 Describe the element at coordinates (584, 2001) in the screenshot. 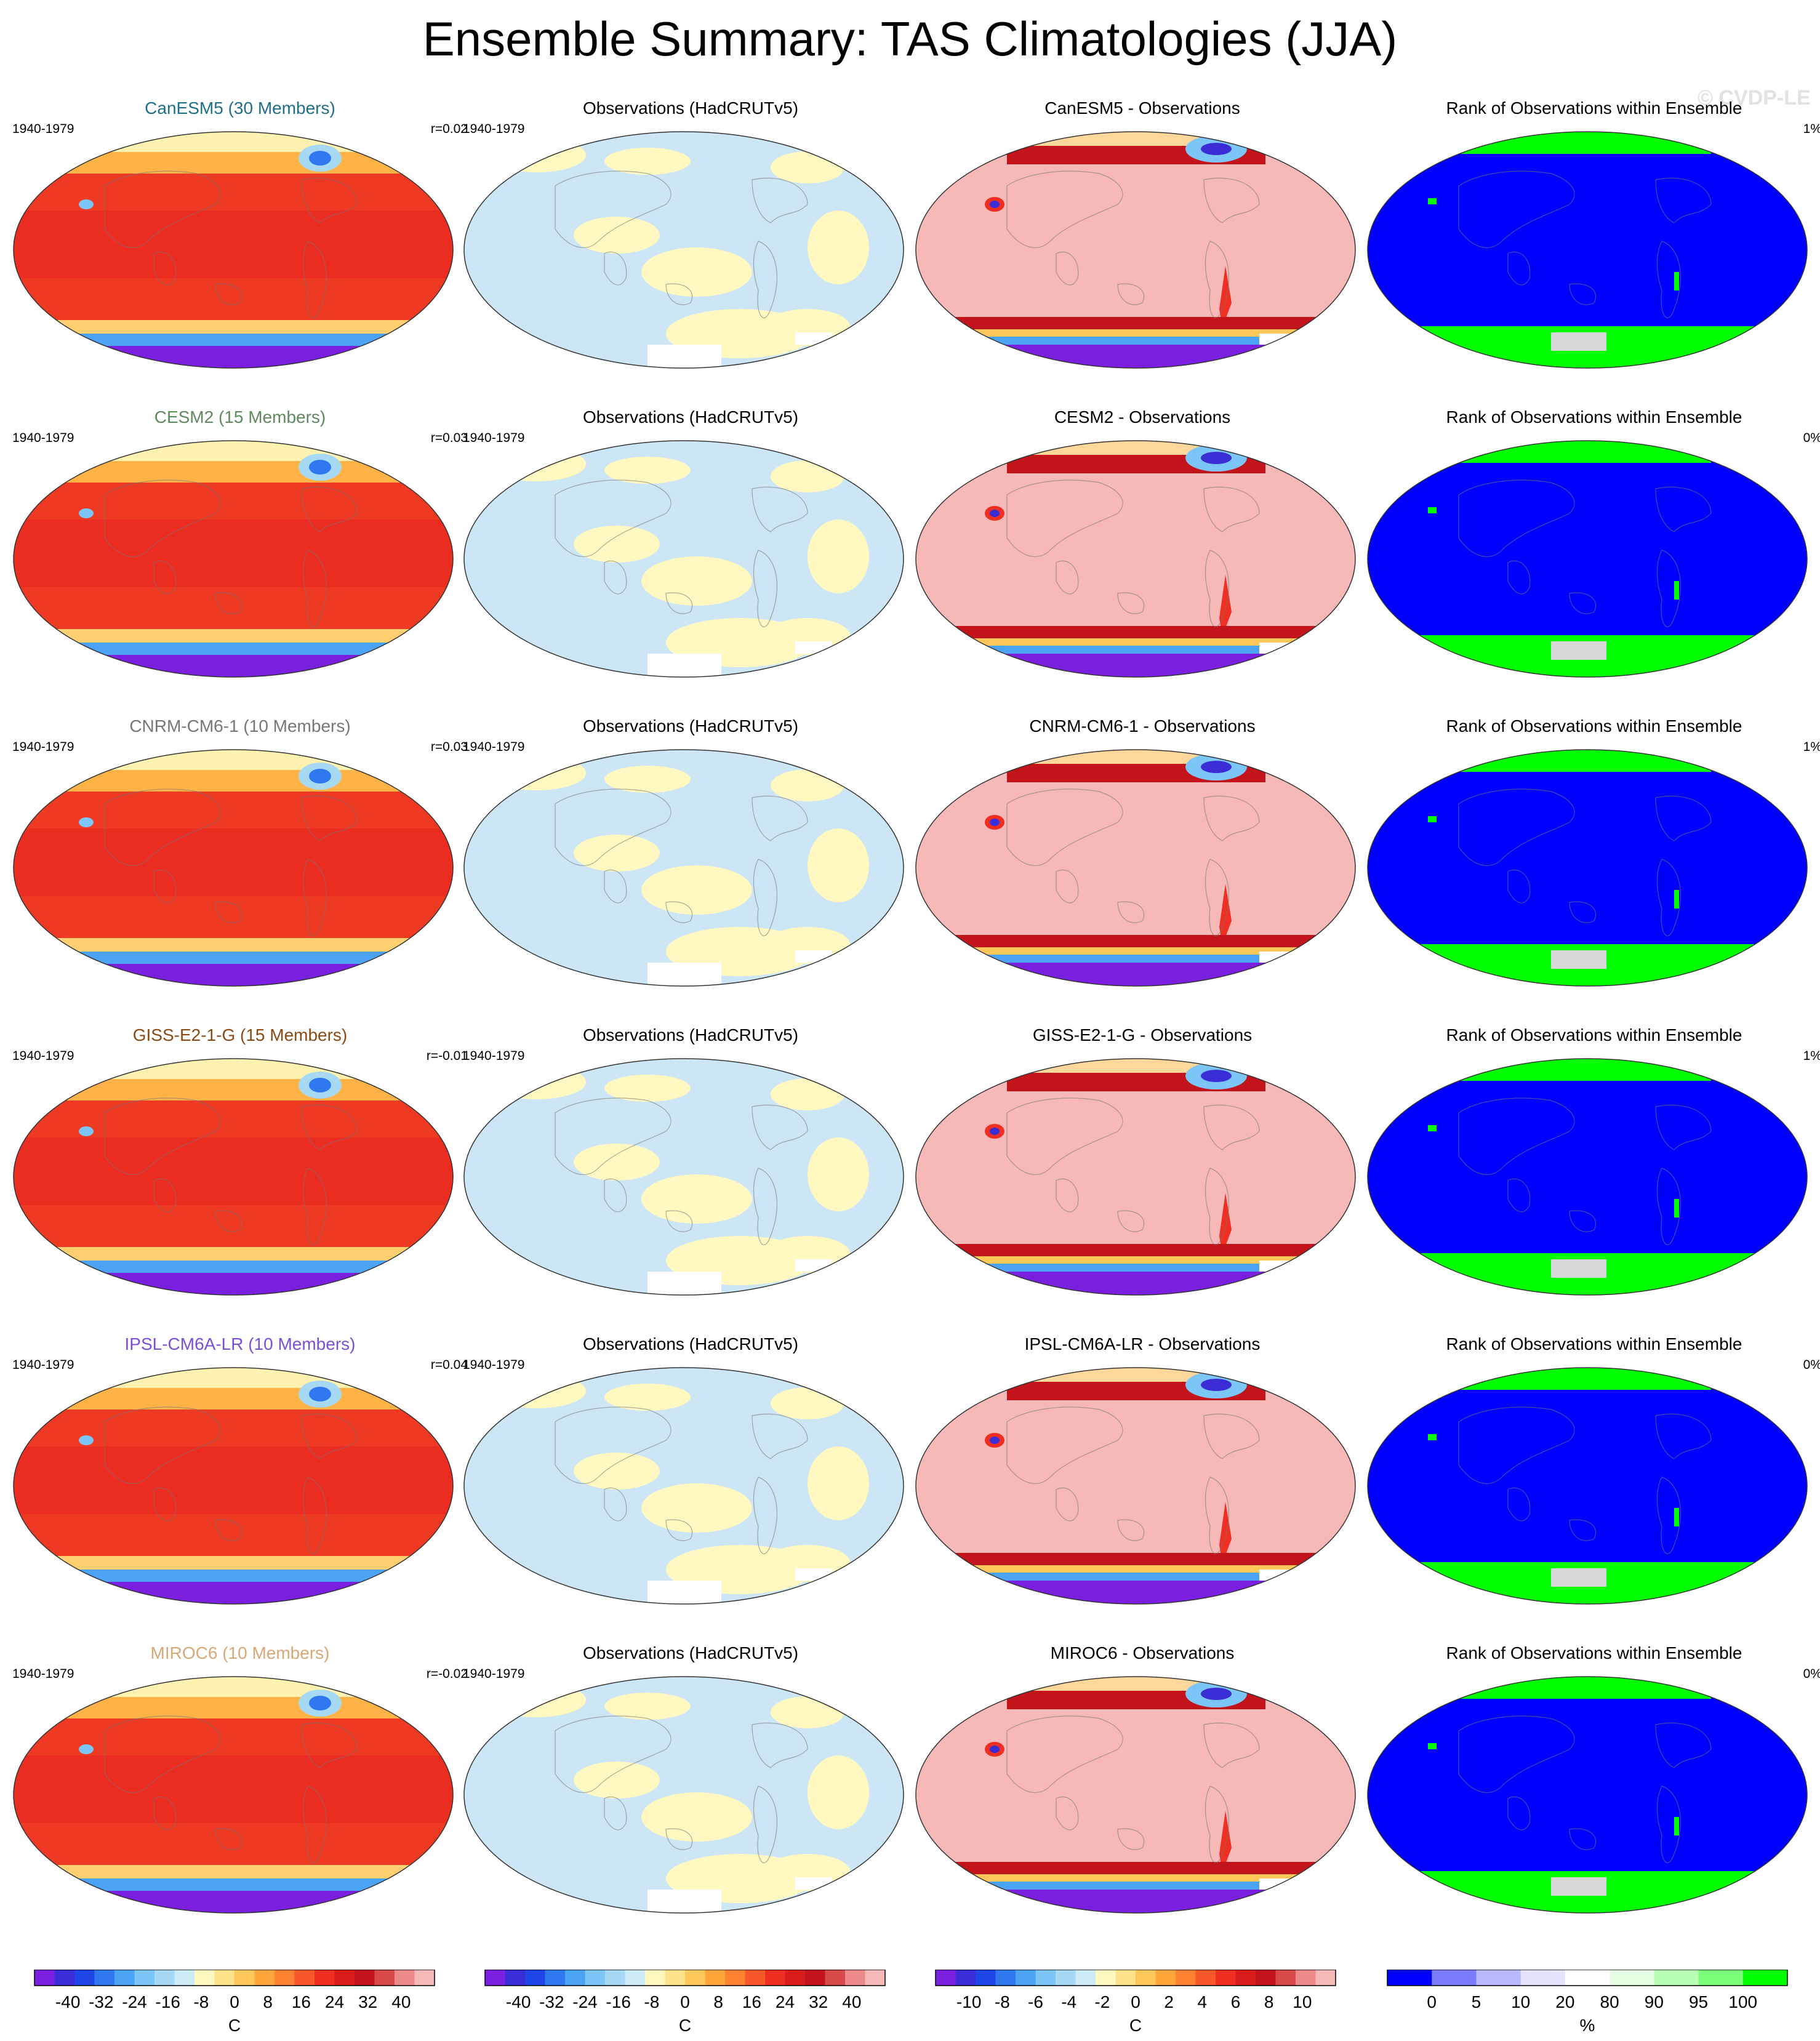

I see `colorbar-tick-label: -24` at that location.